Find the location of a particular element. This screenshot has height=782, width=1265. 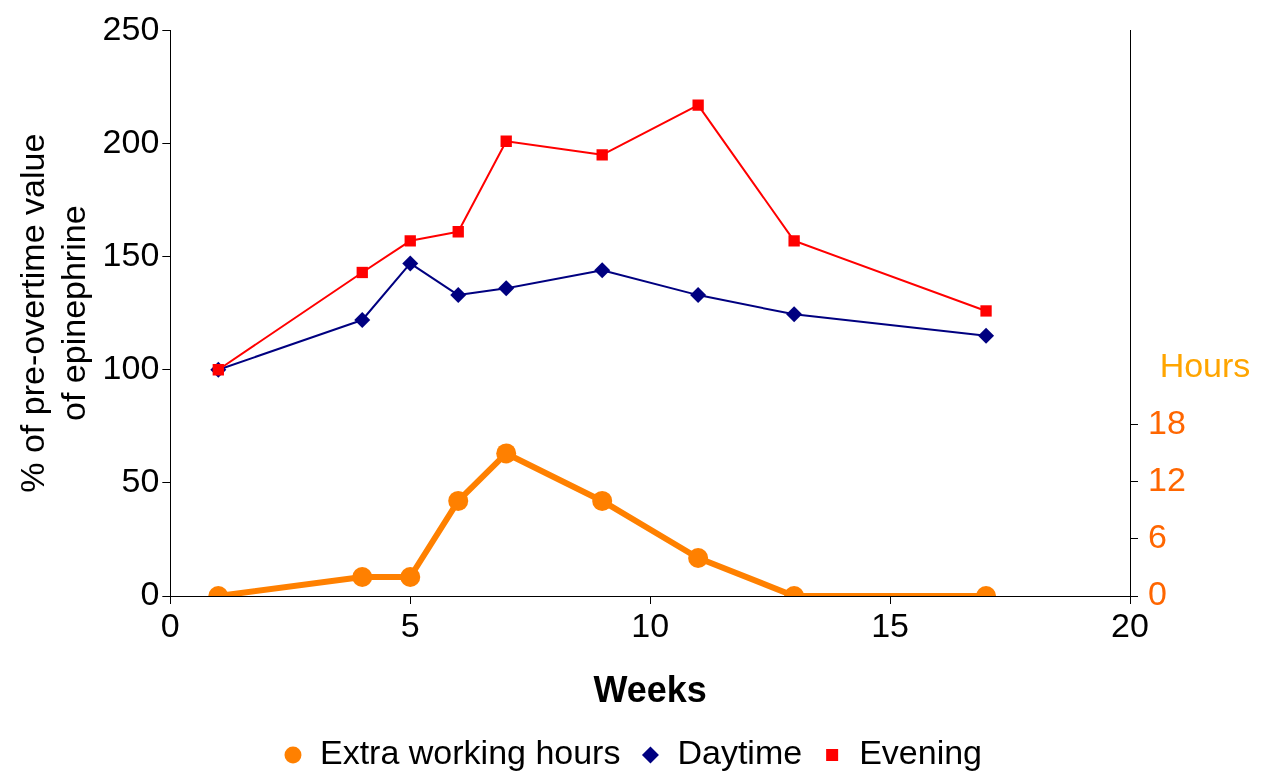

legend-label: Evening is located at coordinates (921, 752).